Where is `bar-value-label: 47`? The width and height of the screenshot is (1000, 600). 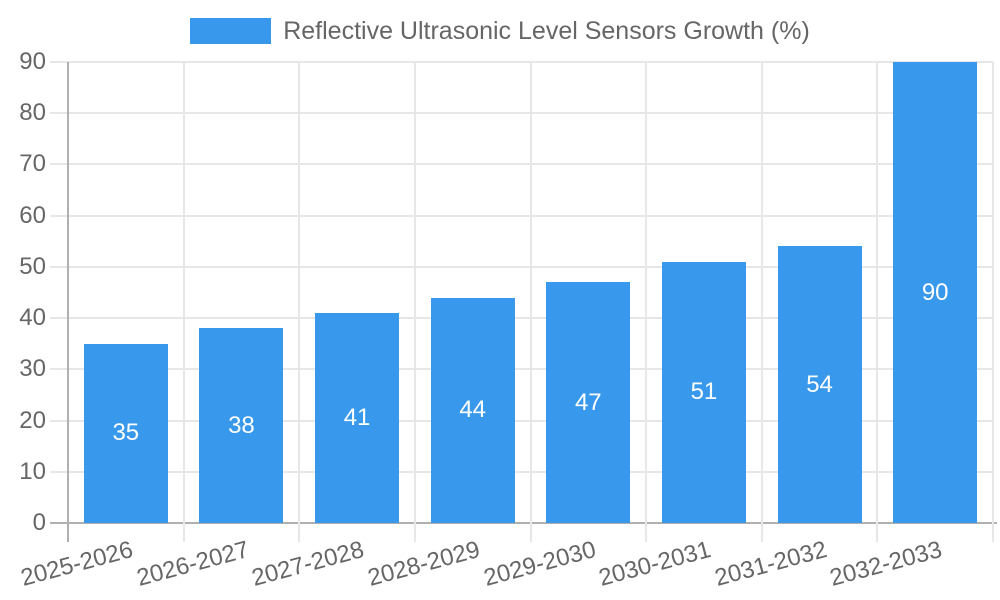 bar-value-label: 47 is located at coordinates (588, 402).